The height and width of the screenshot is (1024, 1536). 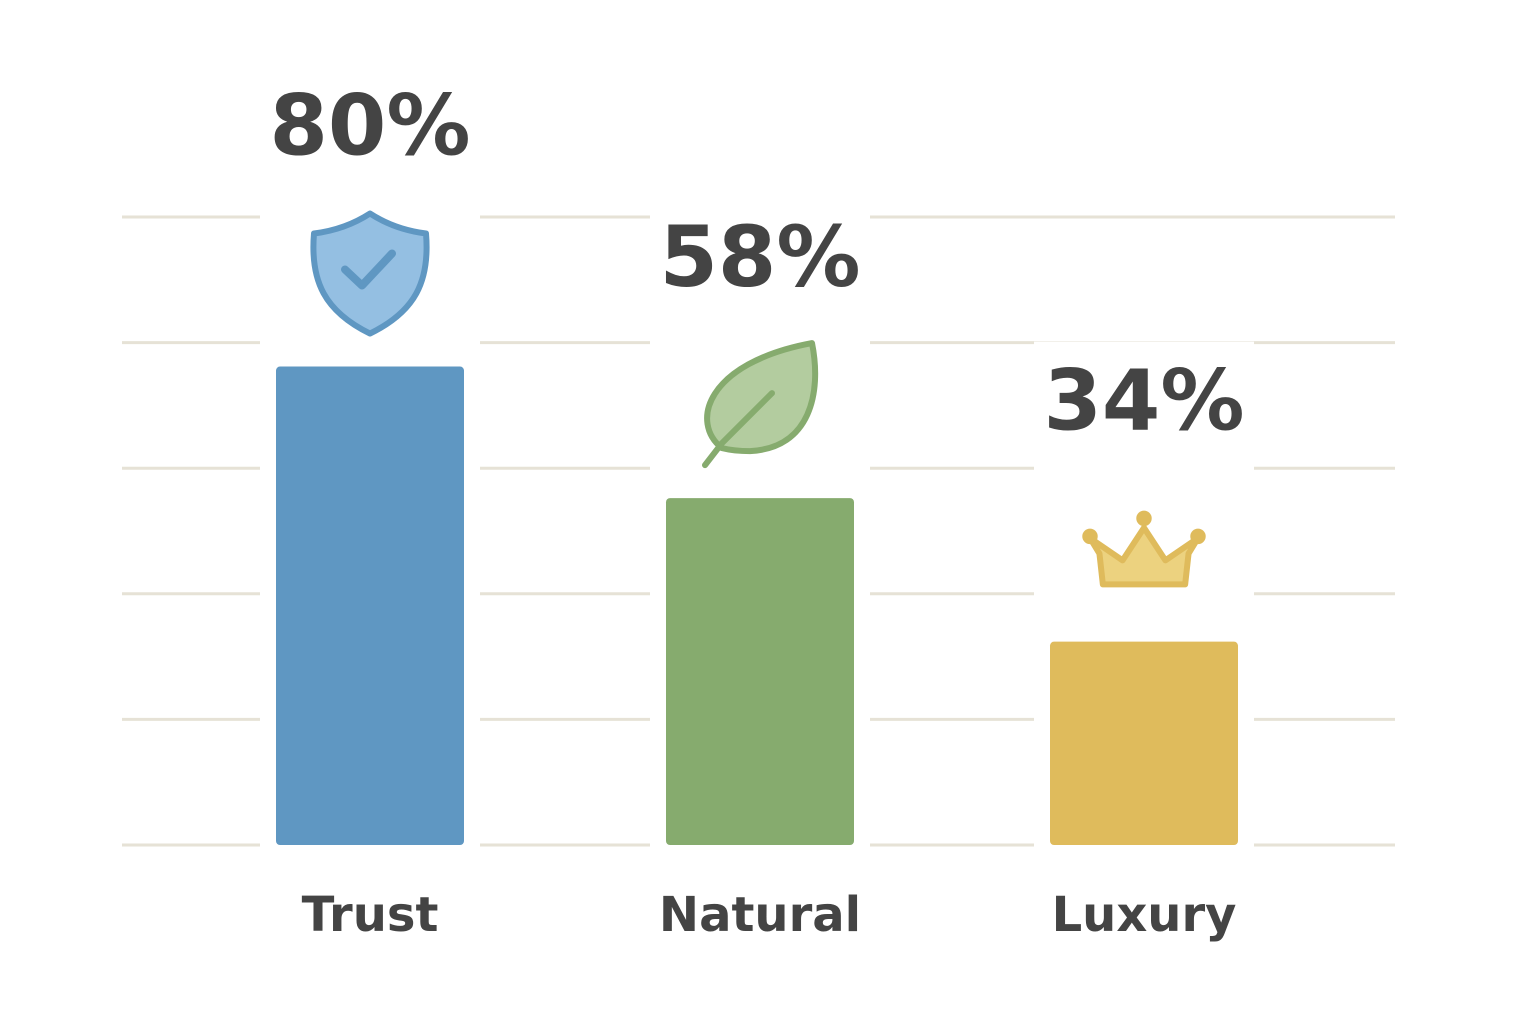 What do you see at coordinates (1144, 915) in the screenshot?
I see `x-tick-label: Luxury` at bounding box center [1144, 915].